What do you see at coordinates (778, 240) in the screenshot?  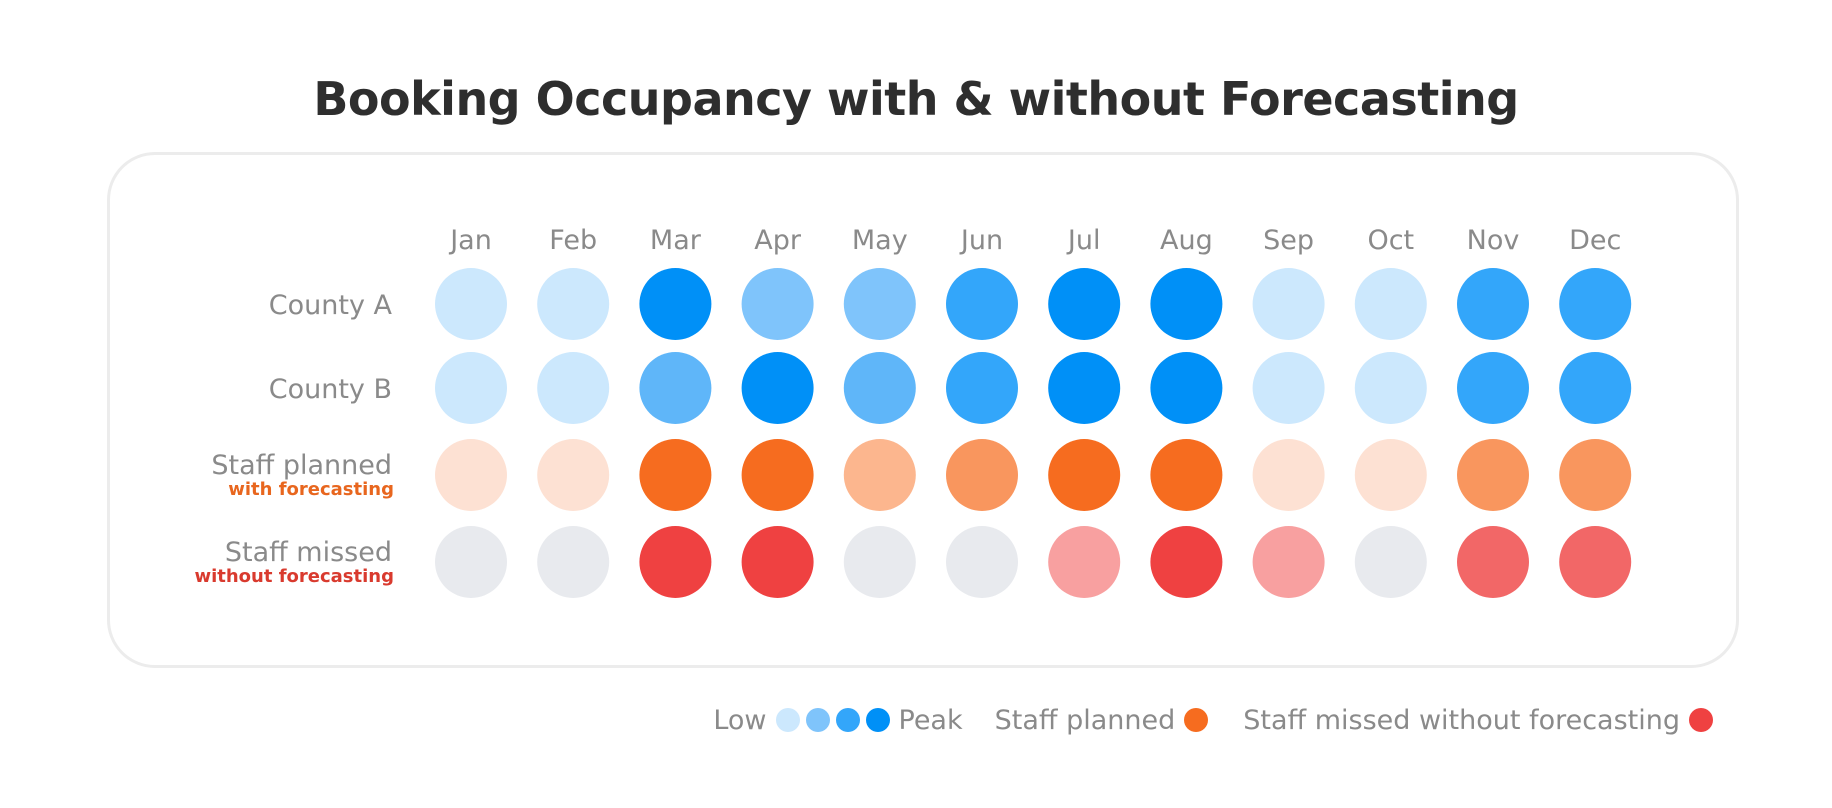 I see `month-label-apr: Apr` at bounding box center [778, 240].